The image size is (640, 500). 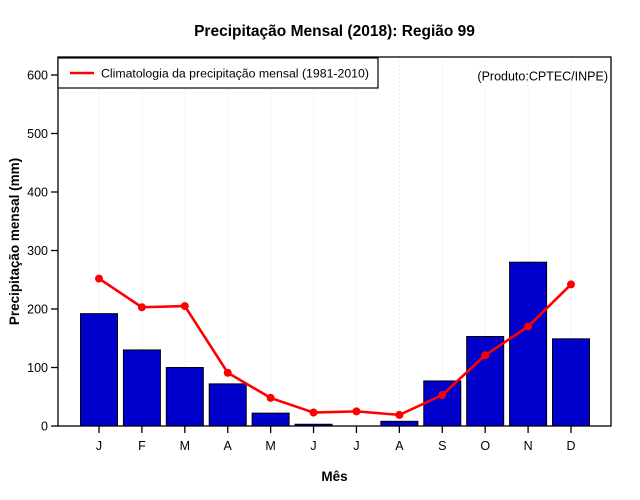 I want to click on chart-title: Precipitação Mensal (2018): Região 99, so click(x=334, y=31).